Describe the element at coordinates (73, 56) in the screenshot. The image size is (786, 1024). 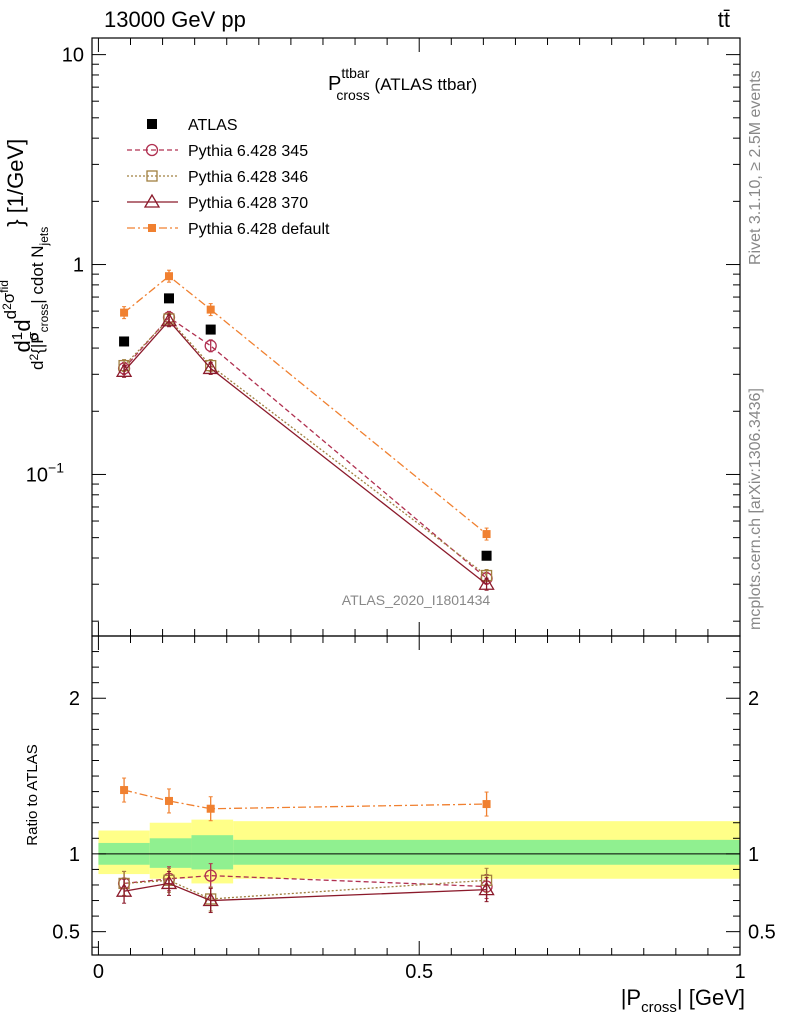
I see `main-ytick-label-2: 10` at that location.